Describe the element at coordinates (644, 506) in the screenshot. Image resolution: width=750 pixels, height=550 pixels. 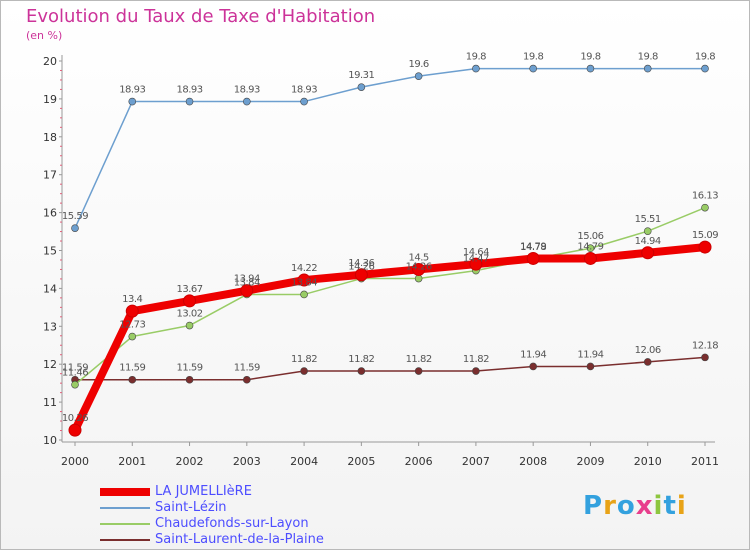
I see `logo-letter: x` at that location.